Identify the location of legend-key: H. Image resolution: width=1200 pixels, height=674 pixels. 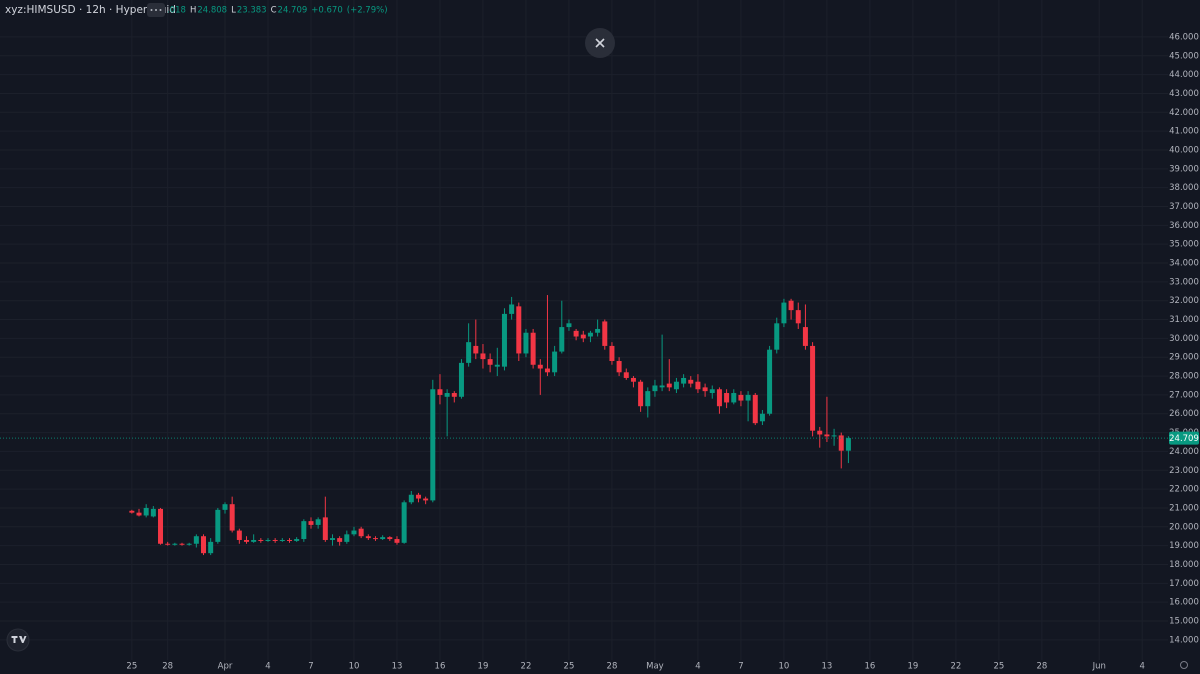
(193, 11).